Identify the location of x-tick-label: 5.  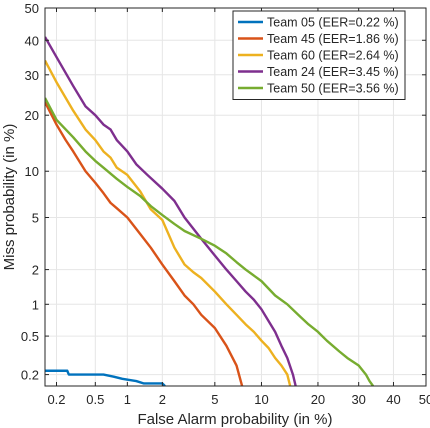
(214, 399).